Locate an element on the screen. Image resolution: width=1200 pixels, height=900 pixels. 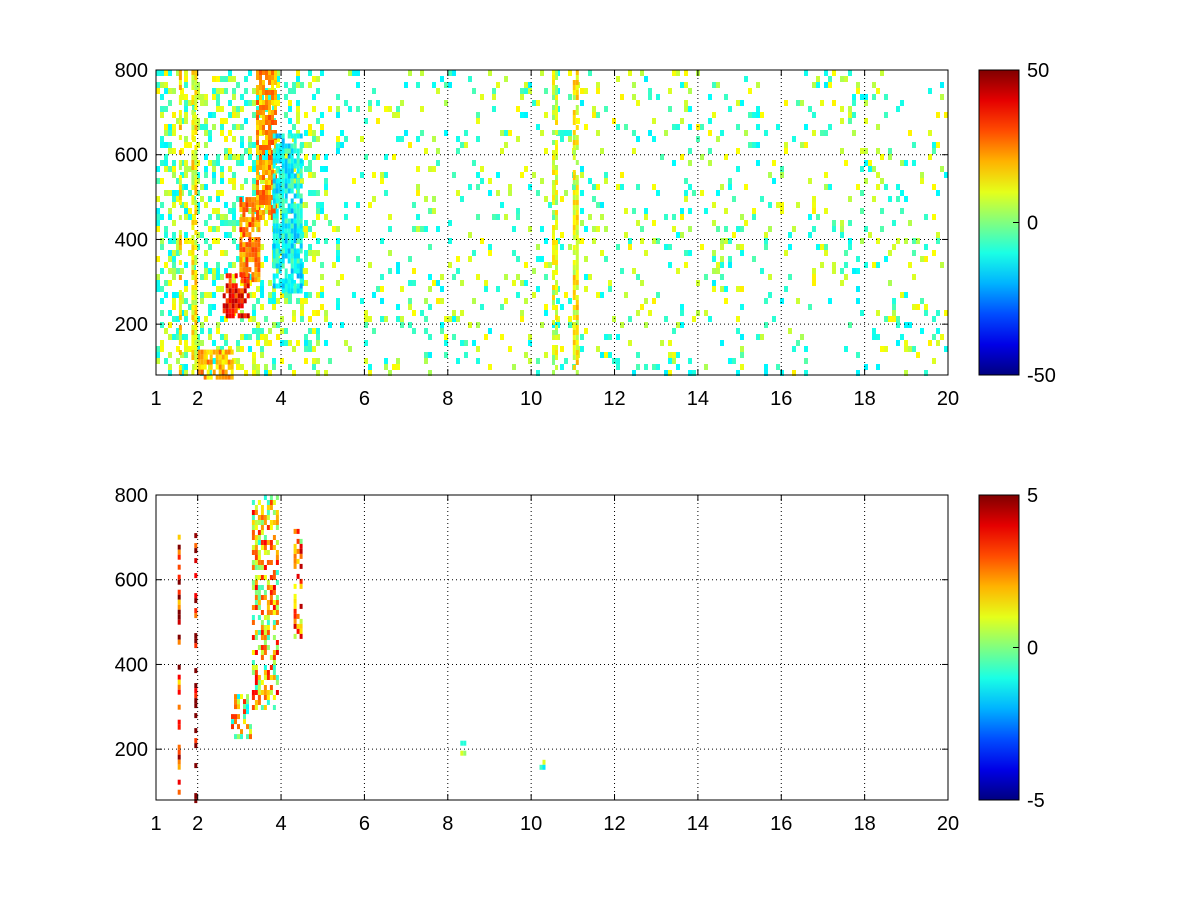
x-tick-label: 18 is located at coordinates (865, 824).